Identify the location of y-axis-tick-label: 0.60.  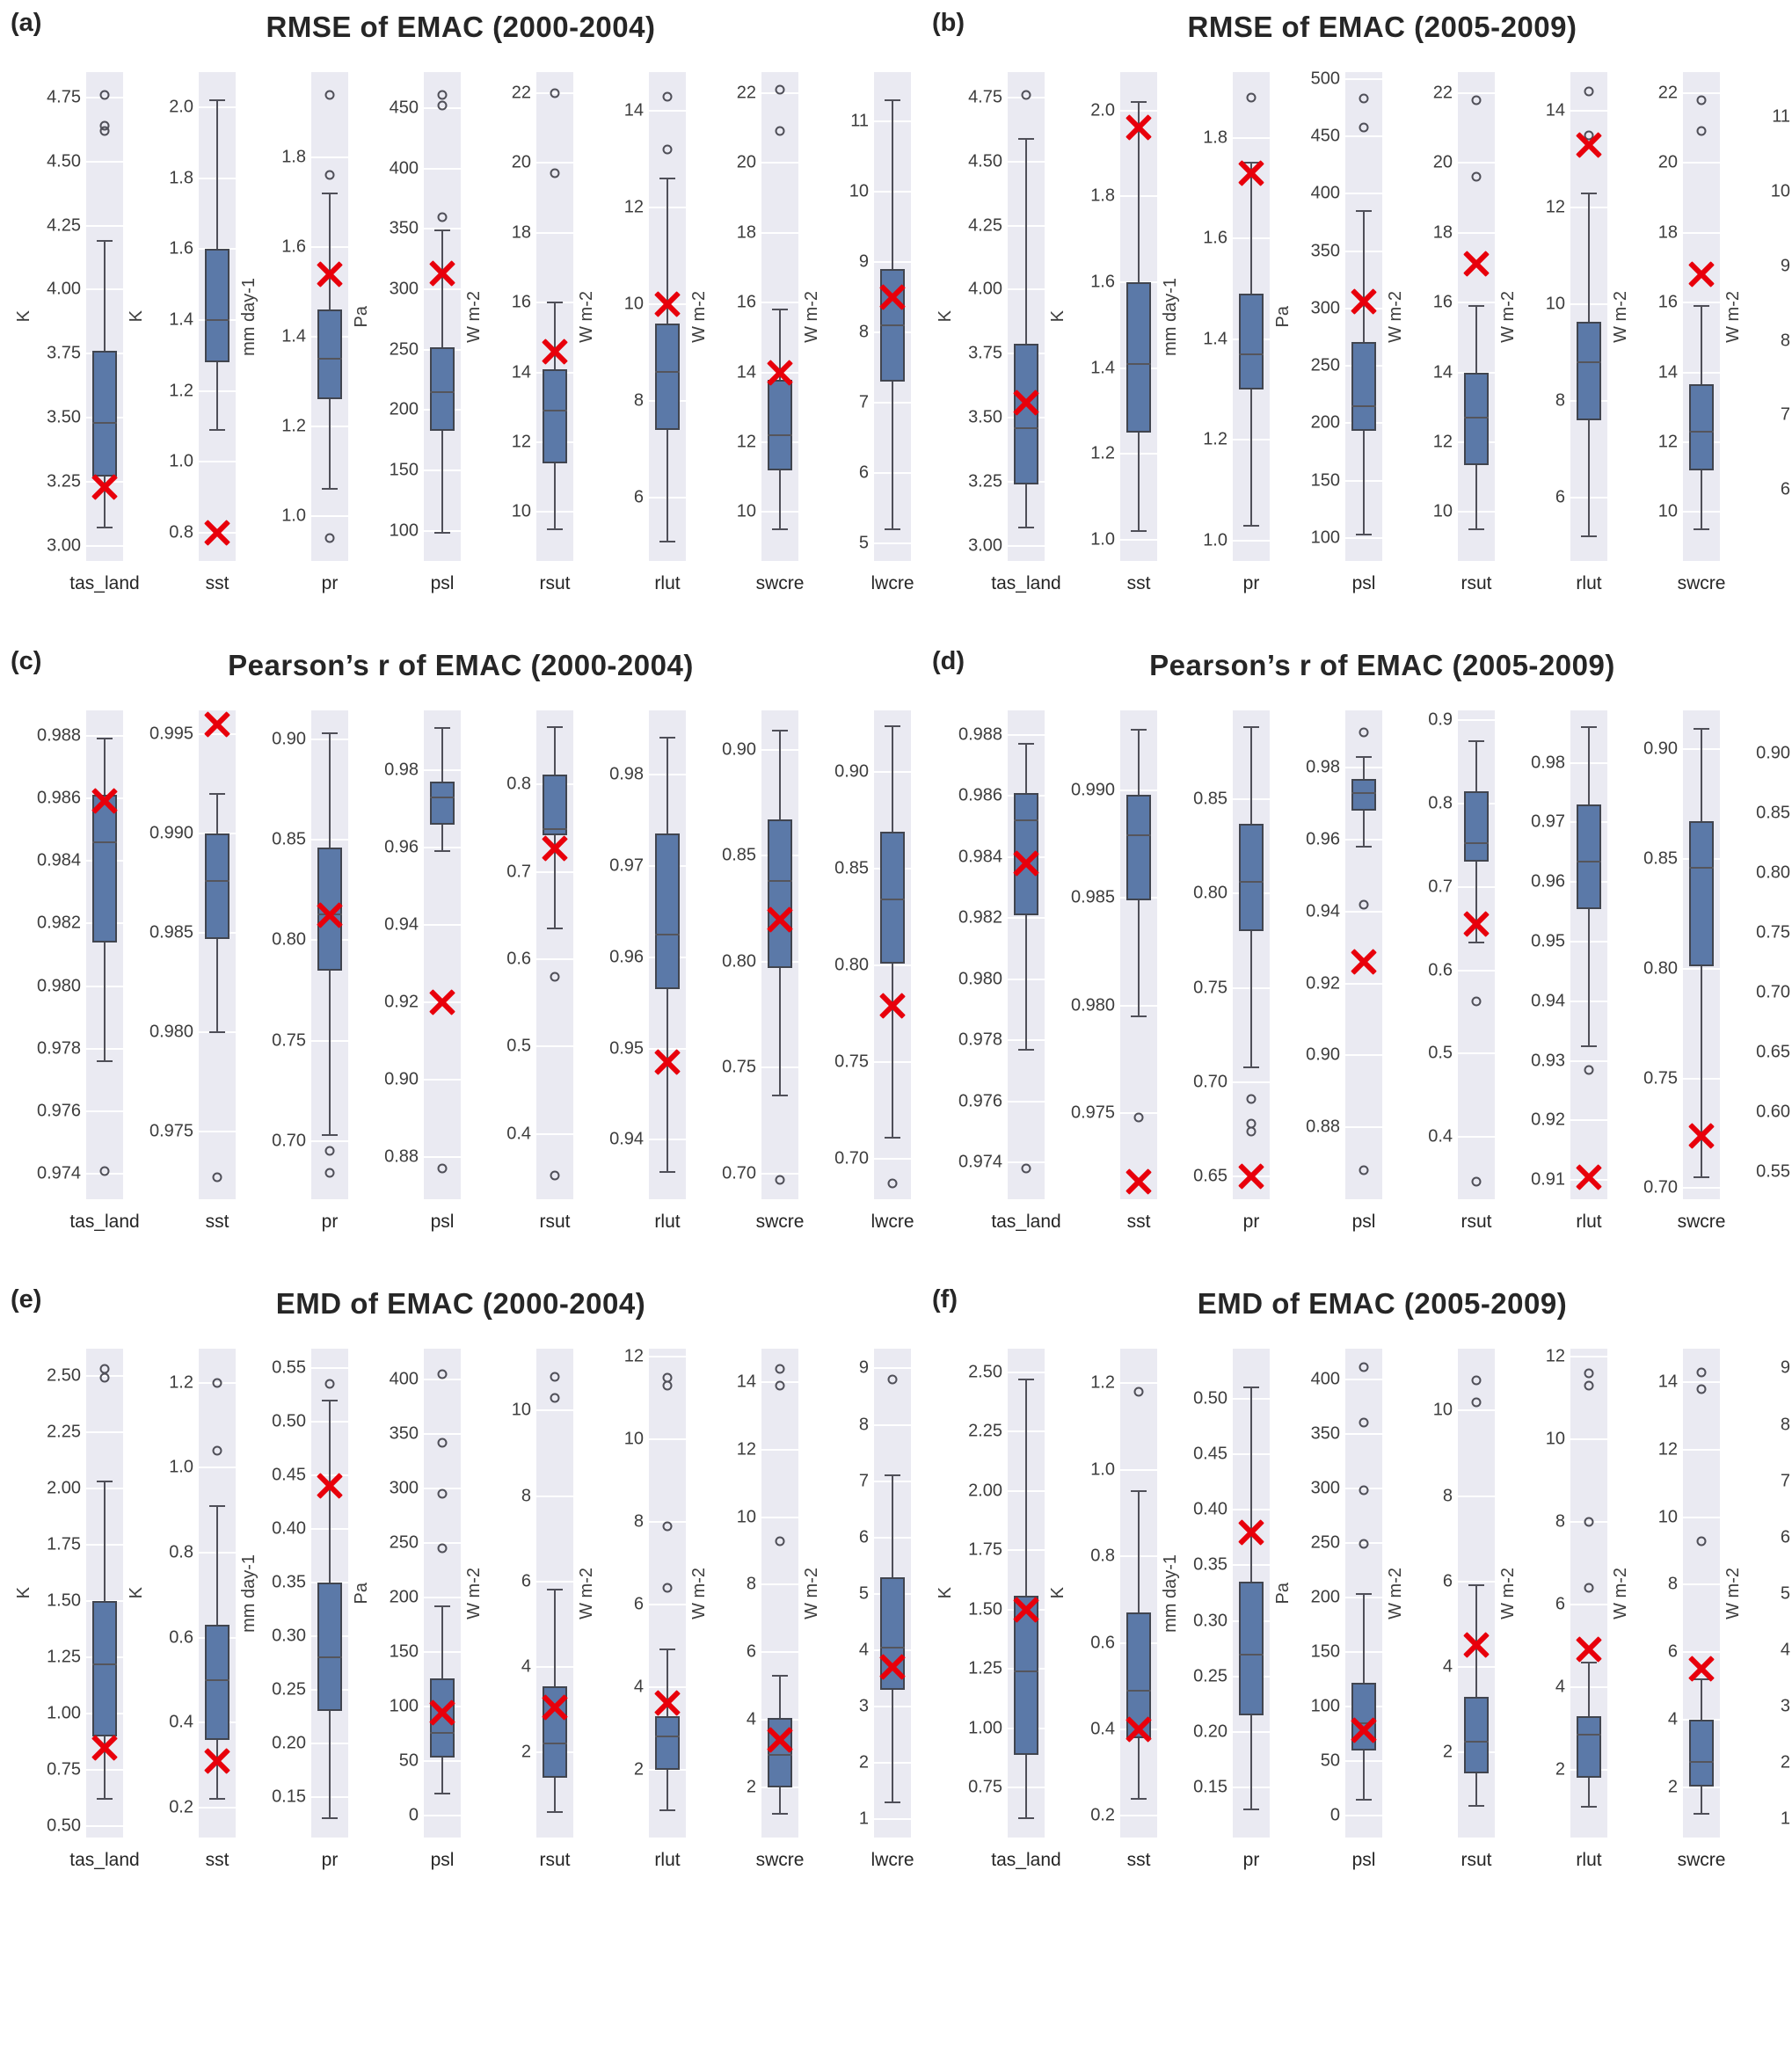
(1773, 1112).